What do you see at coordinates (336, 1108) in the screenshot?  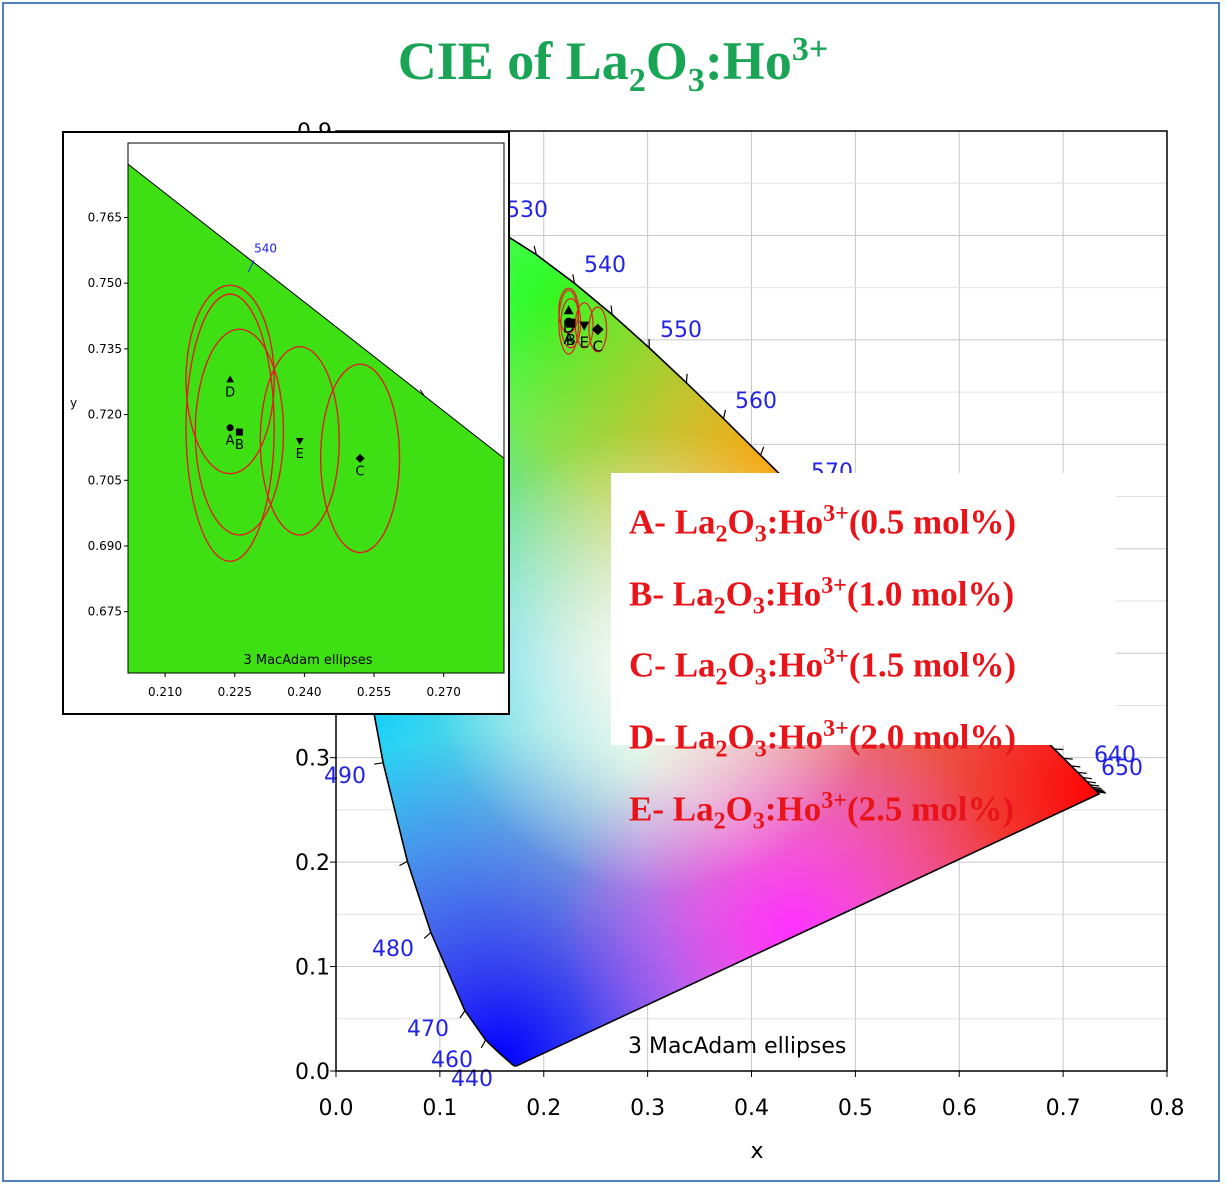 I see `x-tick-label: 0.0` at bounding box center [336, 1108].